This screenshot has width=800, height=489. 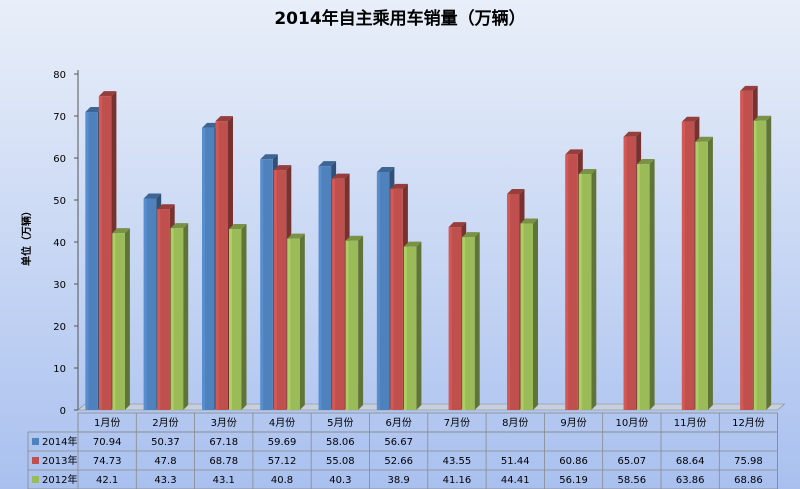 I want to click on x-tick-label: 9月份, so click(x=573, y=423).